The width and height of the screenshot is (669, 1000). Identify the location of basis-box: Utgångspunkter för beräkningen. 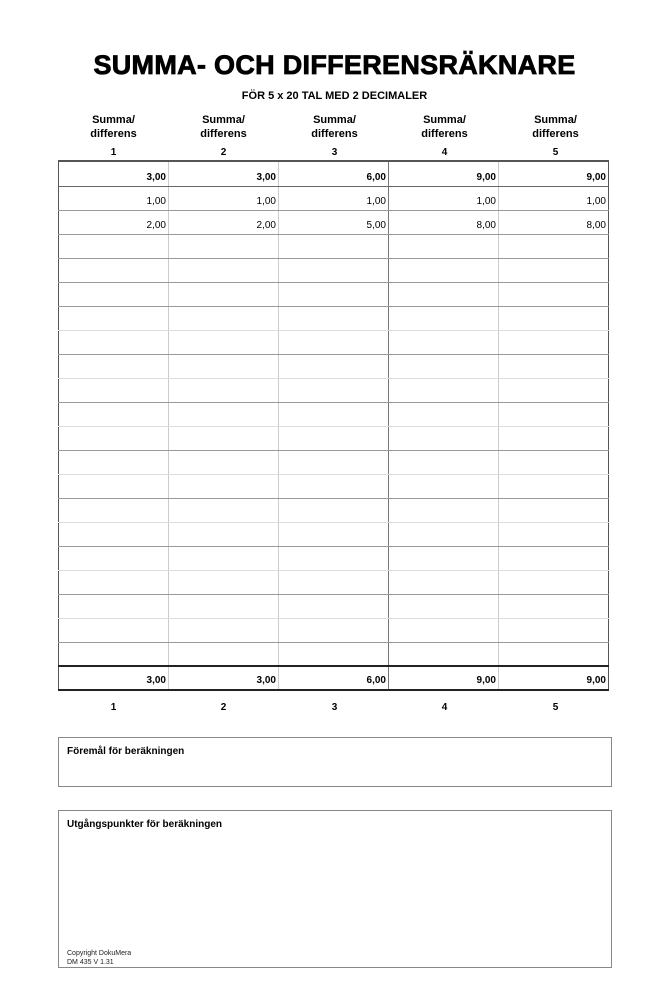
(335, 889).